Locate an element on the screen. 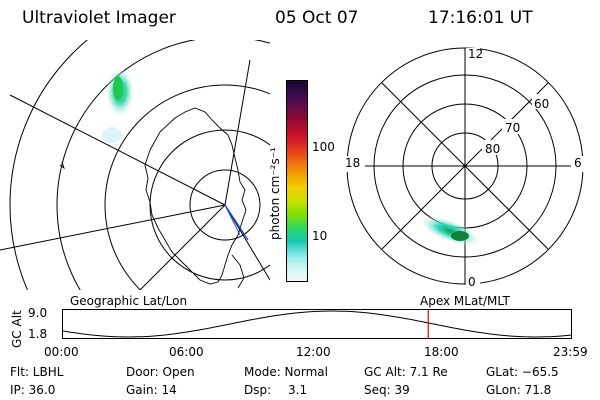 The height and width of the screenshot is (400, 600). time-tick-1200: 12:00 is located at coordinates (313, 352).